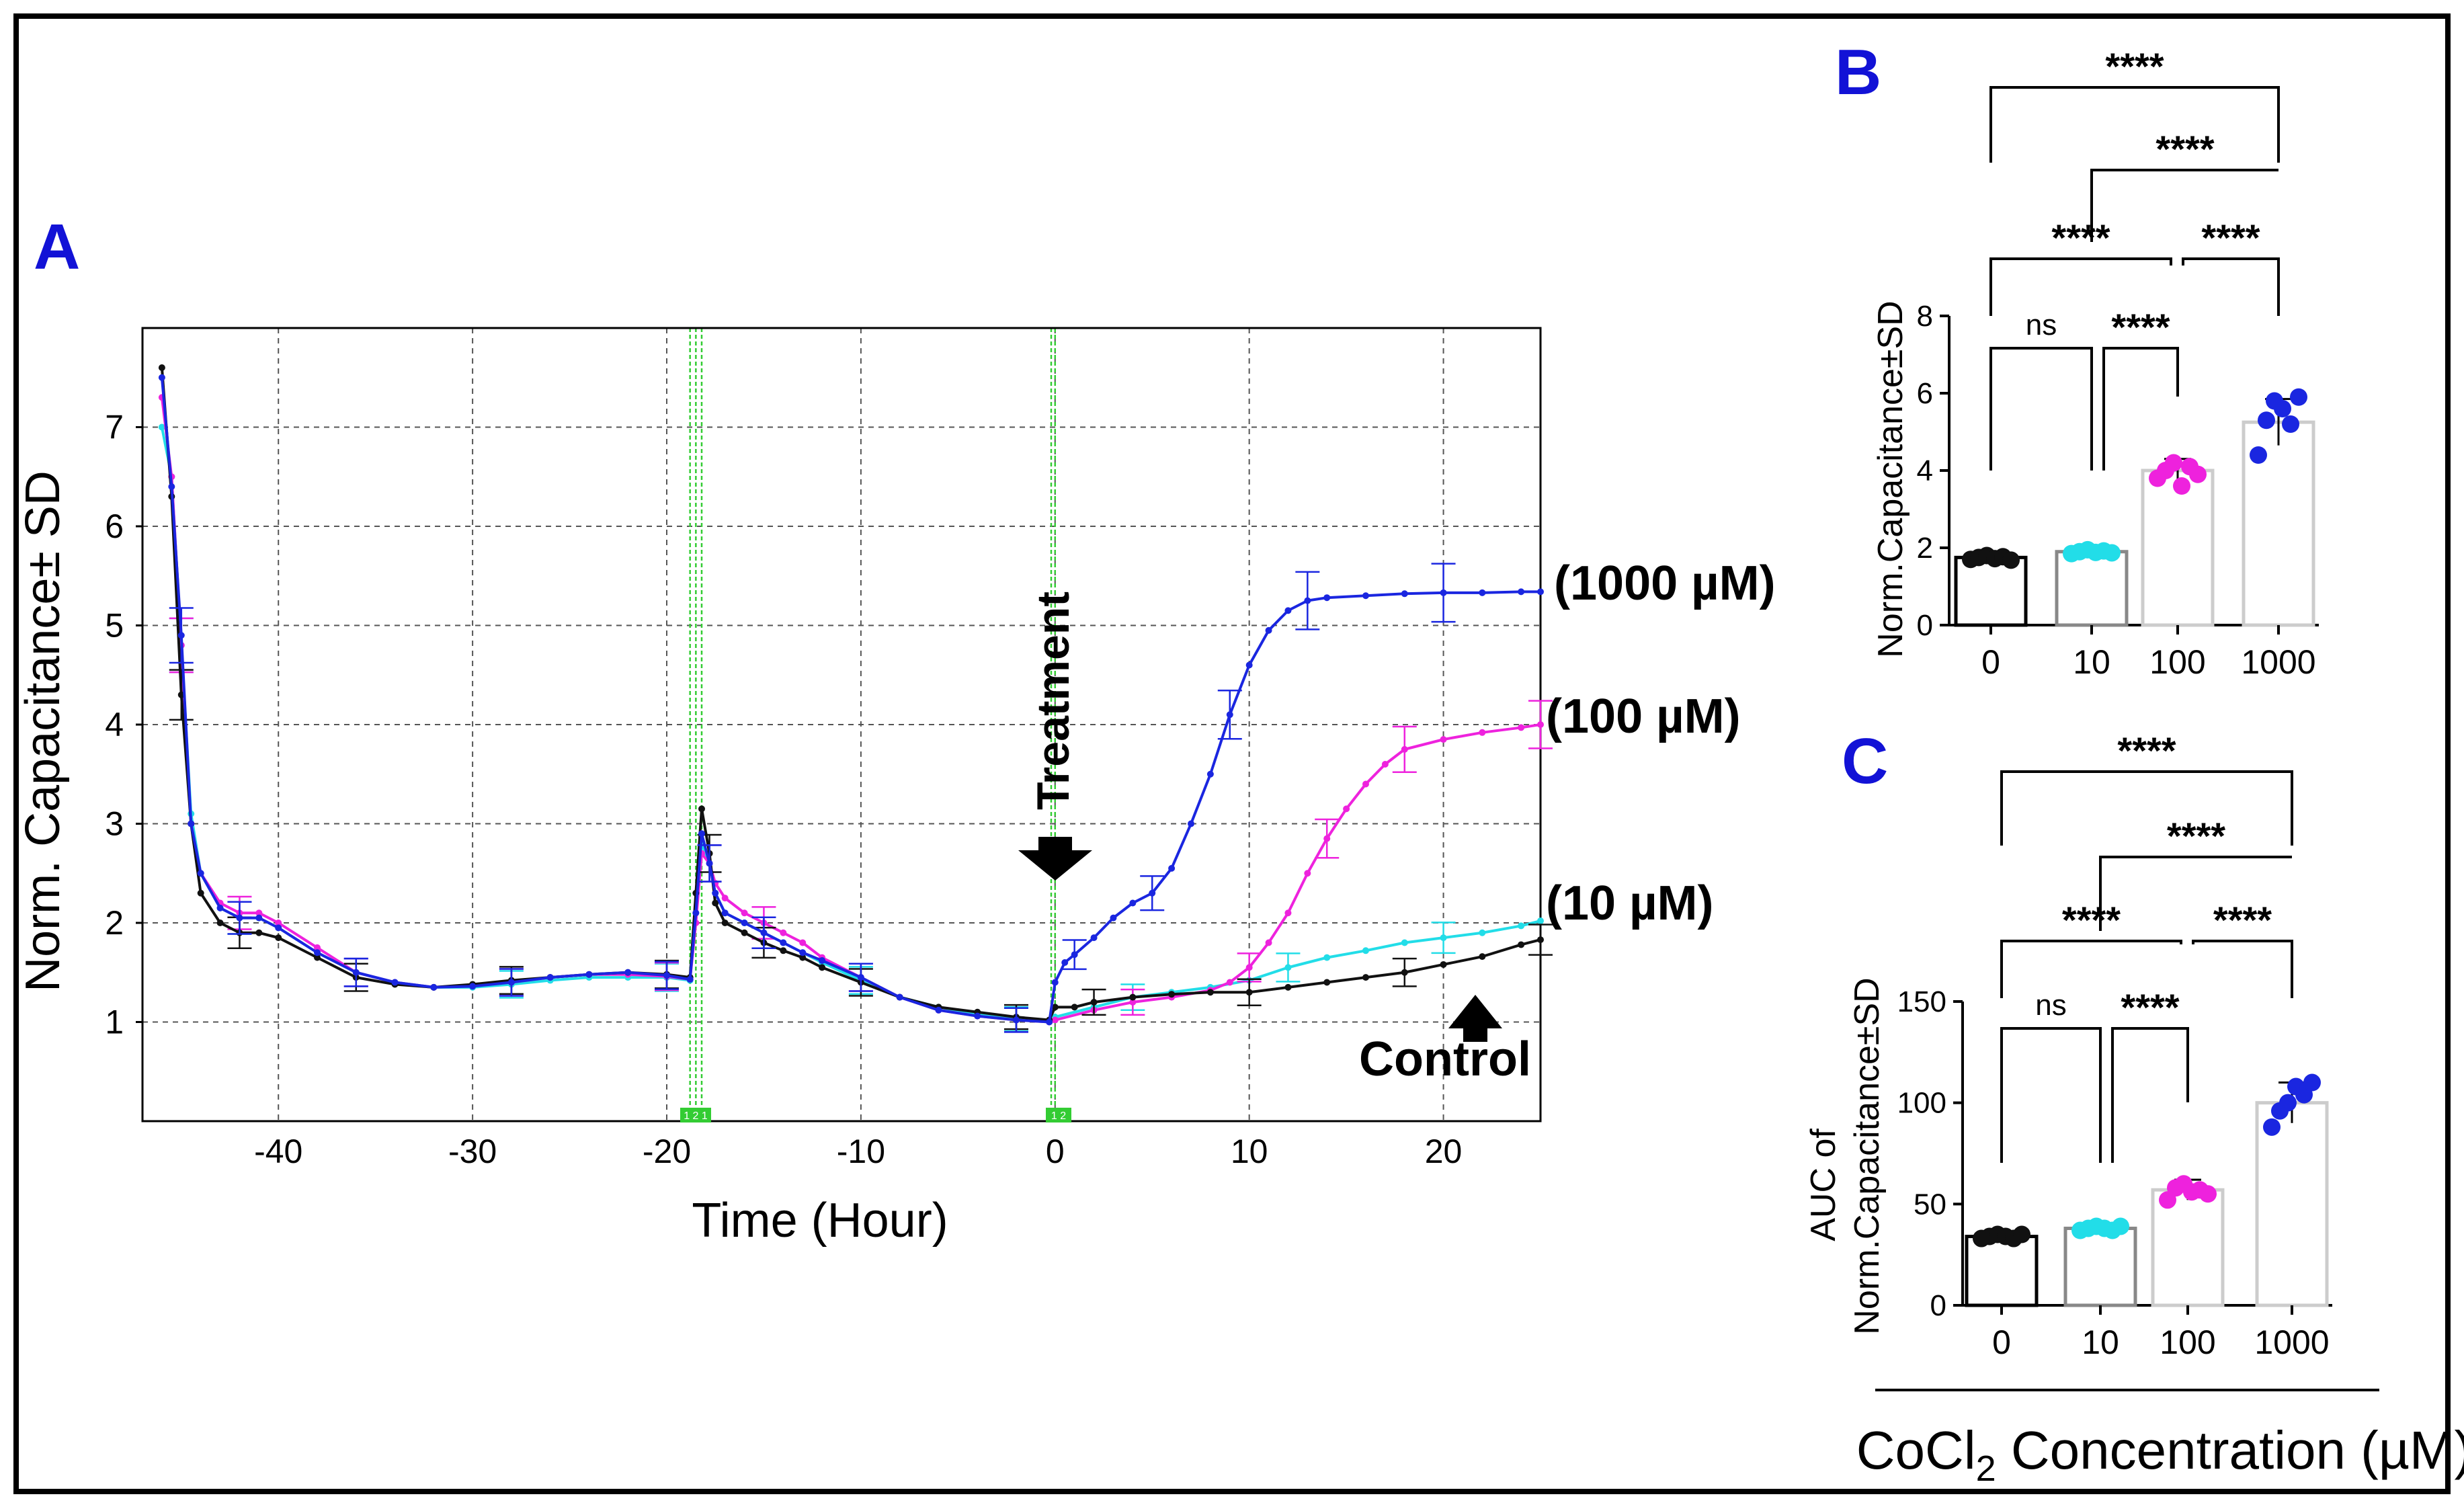  I want to click on control-arrow, so click(1475, 1018).